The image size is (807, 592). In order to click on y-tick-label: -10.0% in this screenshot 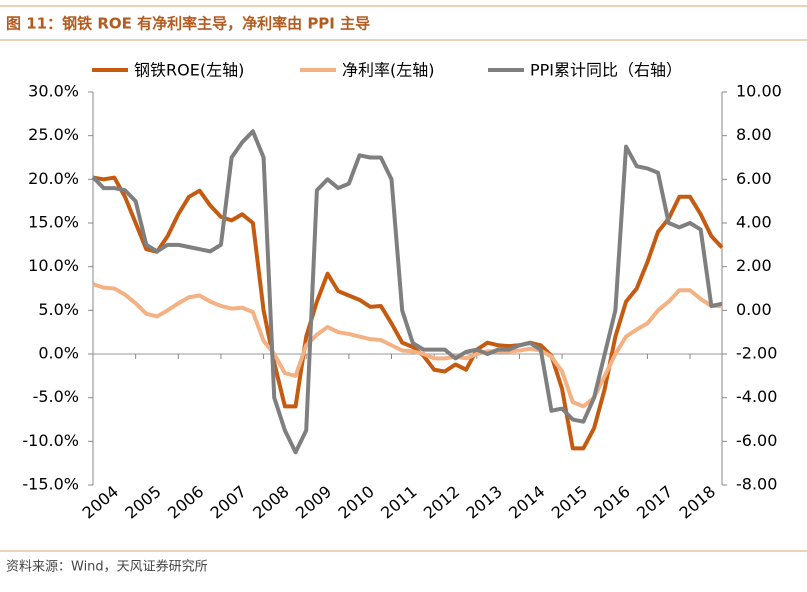, I will do `click(50, 440)`.